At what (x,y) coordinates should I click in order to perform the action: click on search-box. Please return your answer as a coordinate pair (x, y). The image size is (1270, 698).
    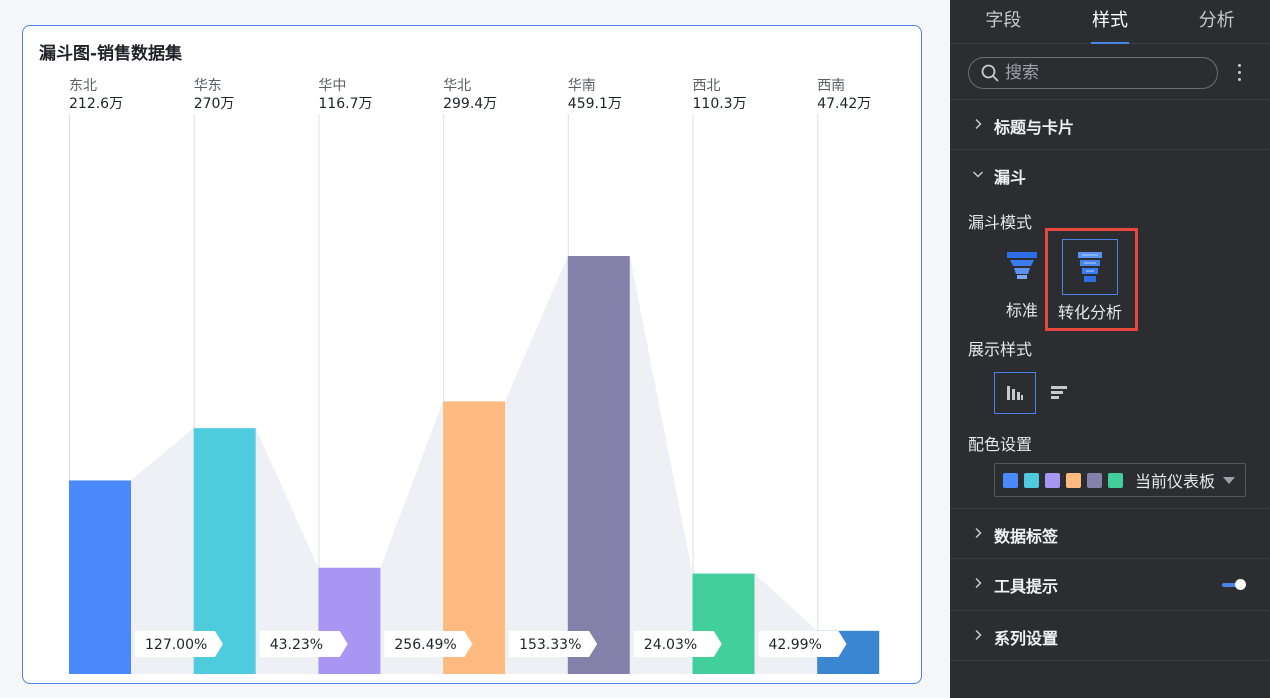
    Looking at the image, I should click on (1093, 73).